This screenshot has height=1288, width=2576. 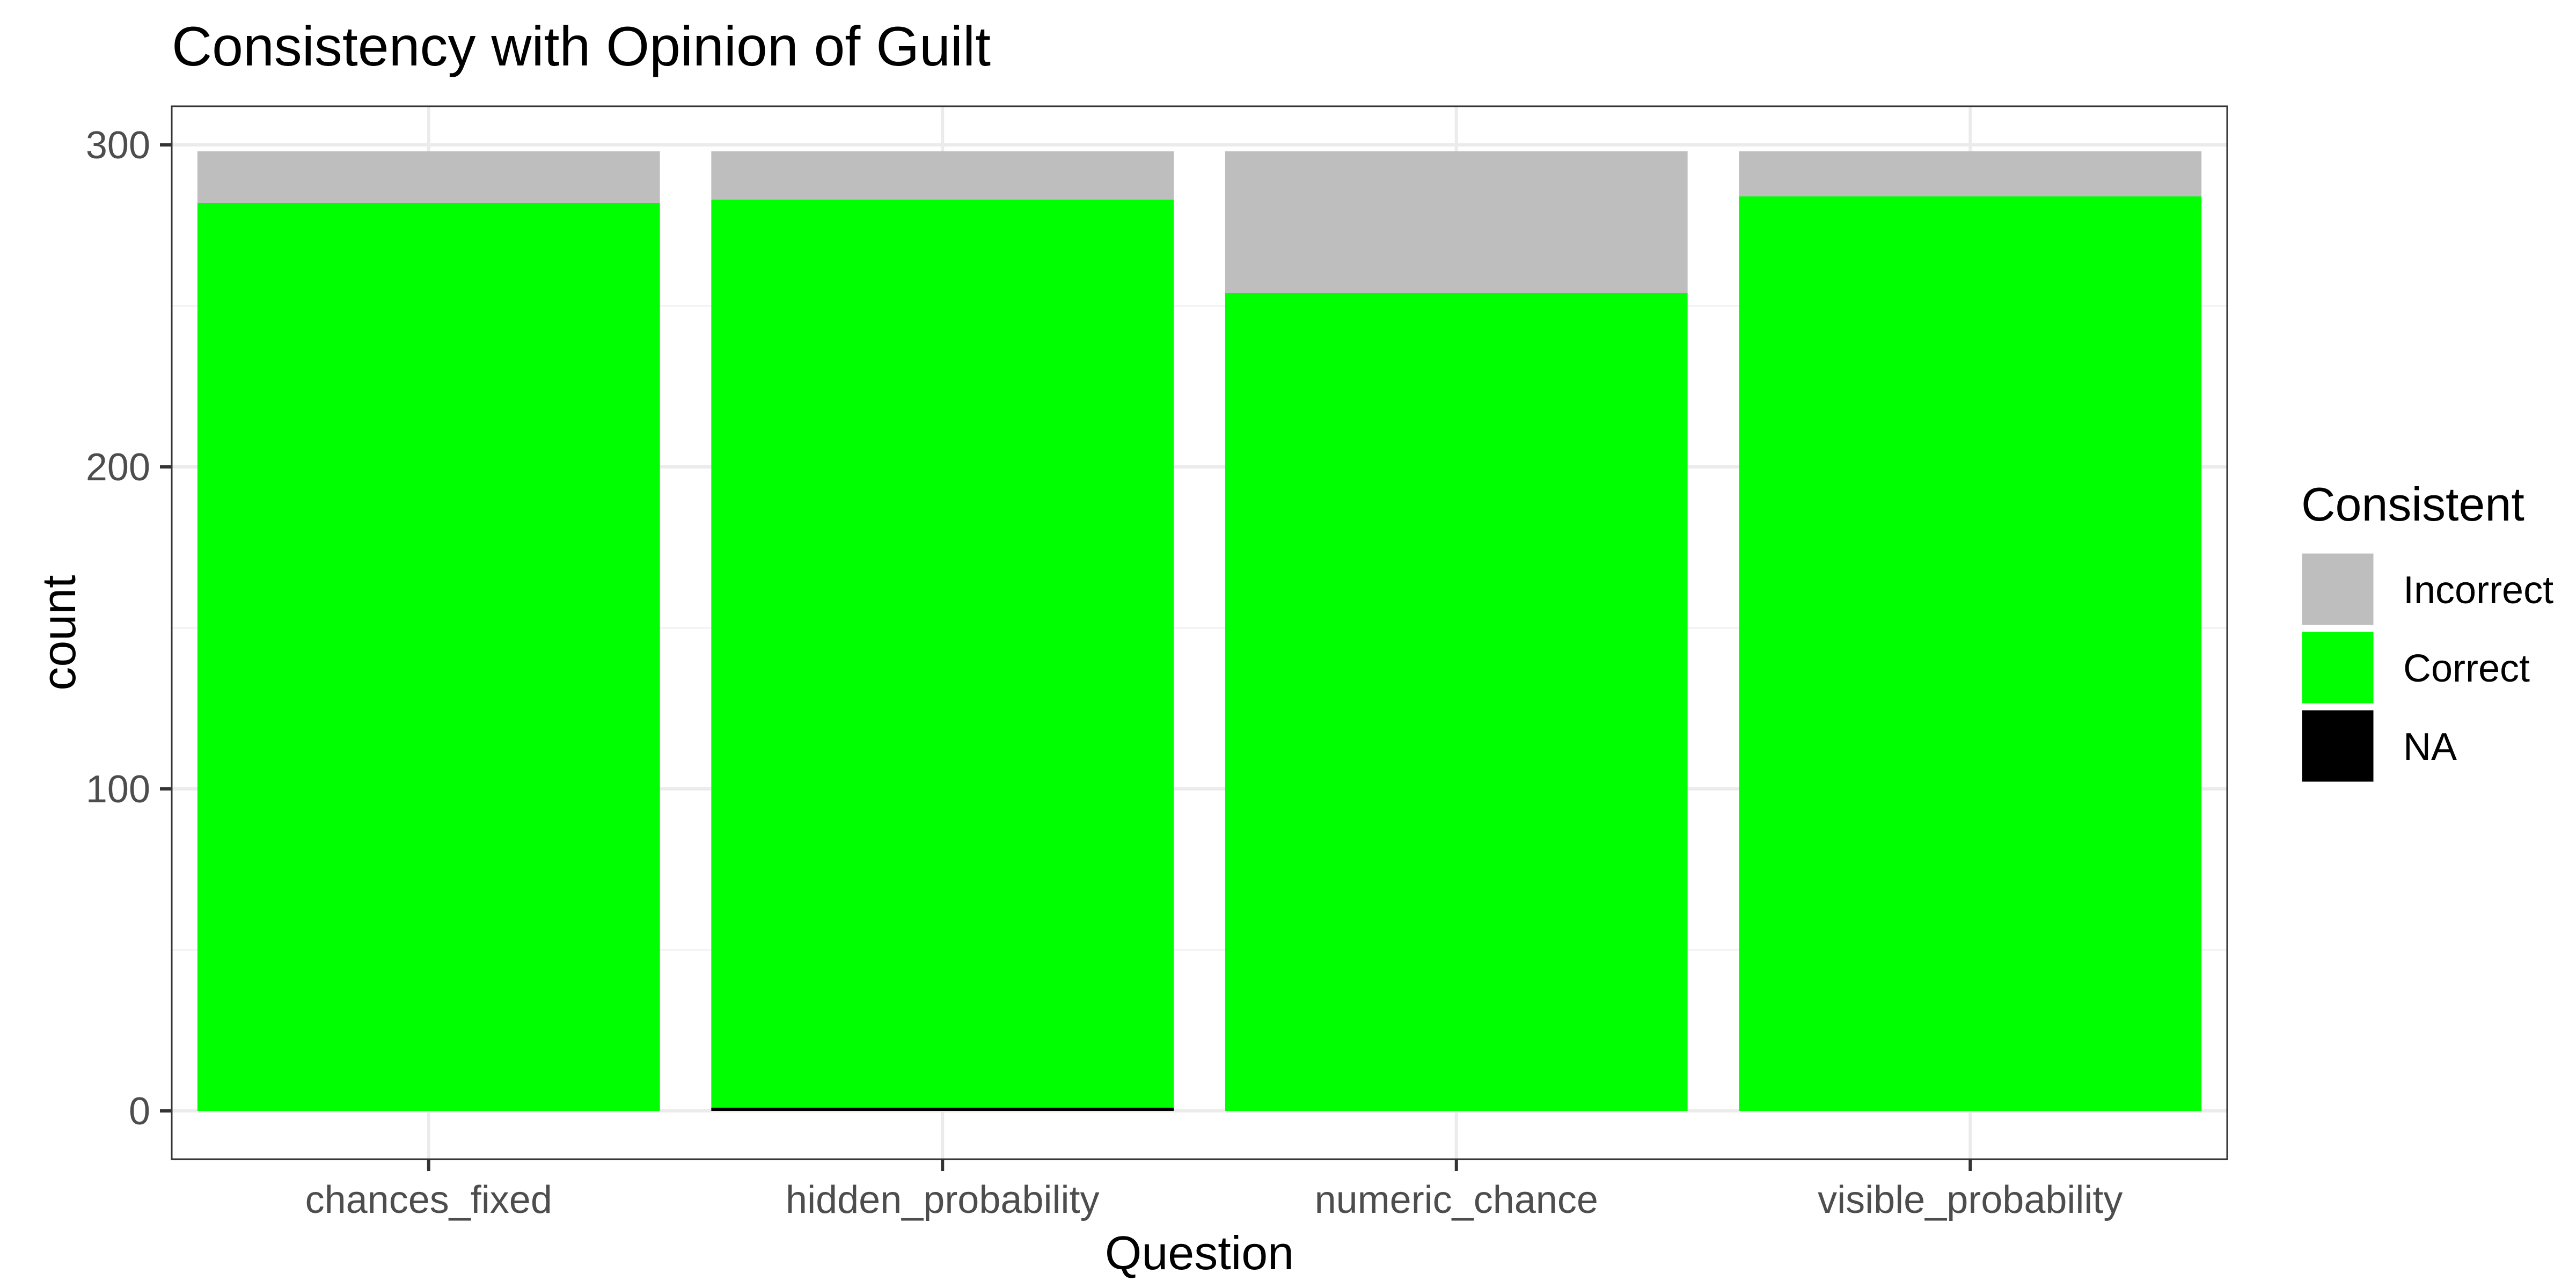 I want to click on x-tick-label: hidden_probability, so click(x=942, y=1200).